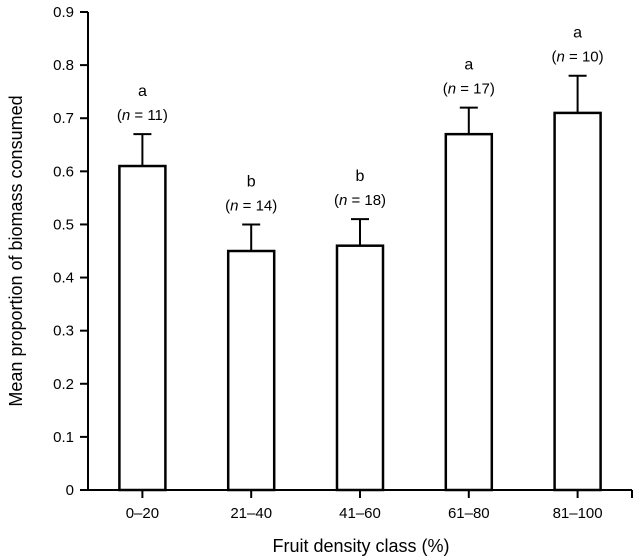 Image resolution: width=640 pixels, height=560 pixels. Describe the element at coordinates (70, 490) in the screenshot. I see `y-tick-label: 0` at that location.